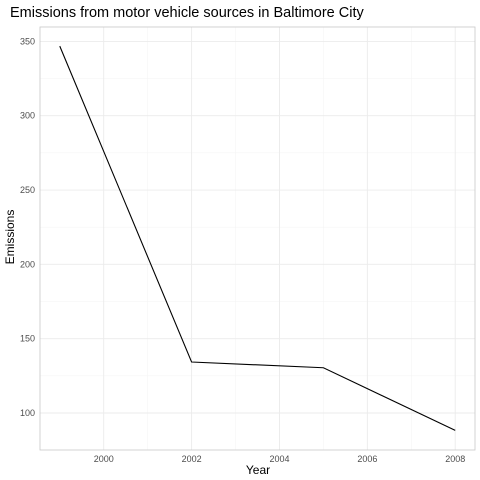 Image resolution: width=480 pixels, height=480 pixels. What do you see at coordinates (455, 459) in the screenshot?
I see `x-tick-label: 2008` at bounding box center [455, 459].